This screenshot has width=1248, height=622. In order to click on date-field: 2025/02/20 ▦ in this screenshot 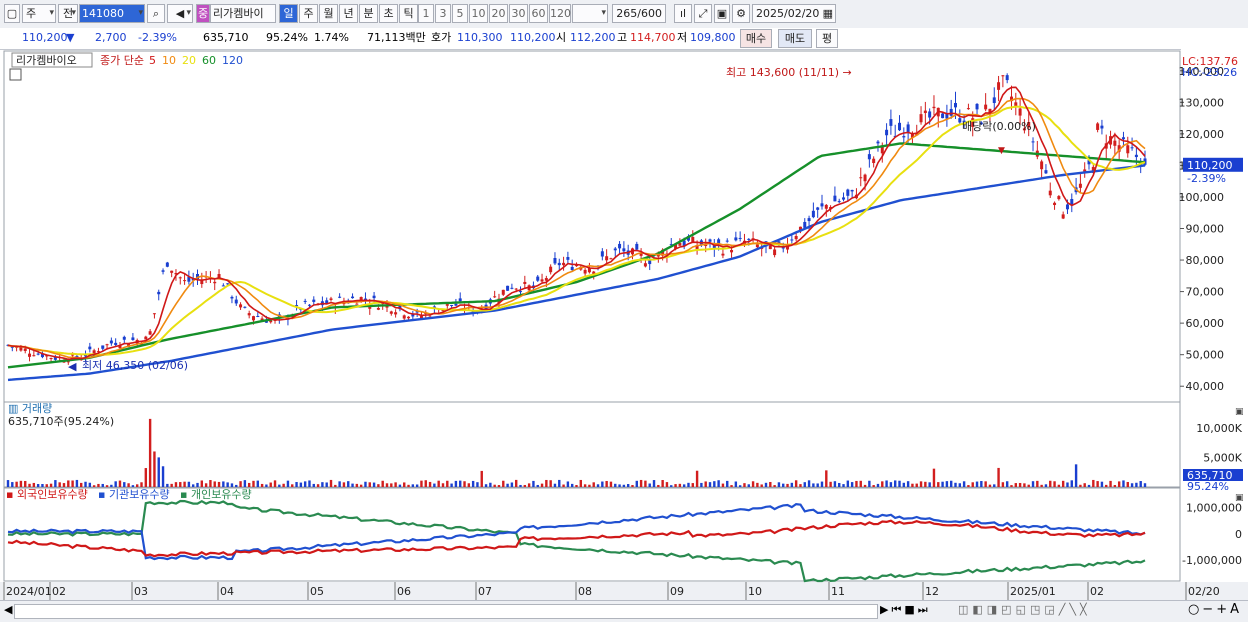, I will do `click(794, 13)`.